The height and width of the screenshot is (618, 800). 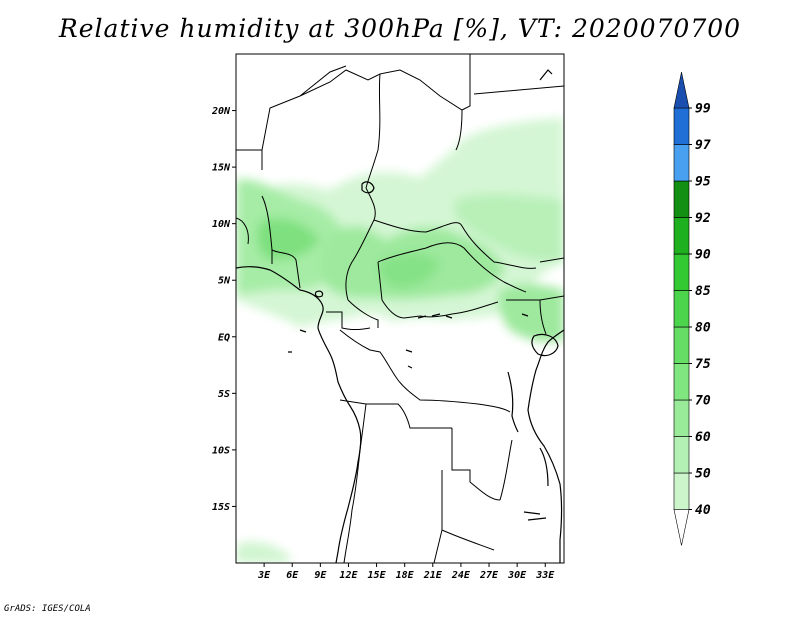 I want to click on colorbar-label: 80, so click(x=703, y=328).